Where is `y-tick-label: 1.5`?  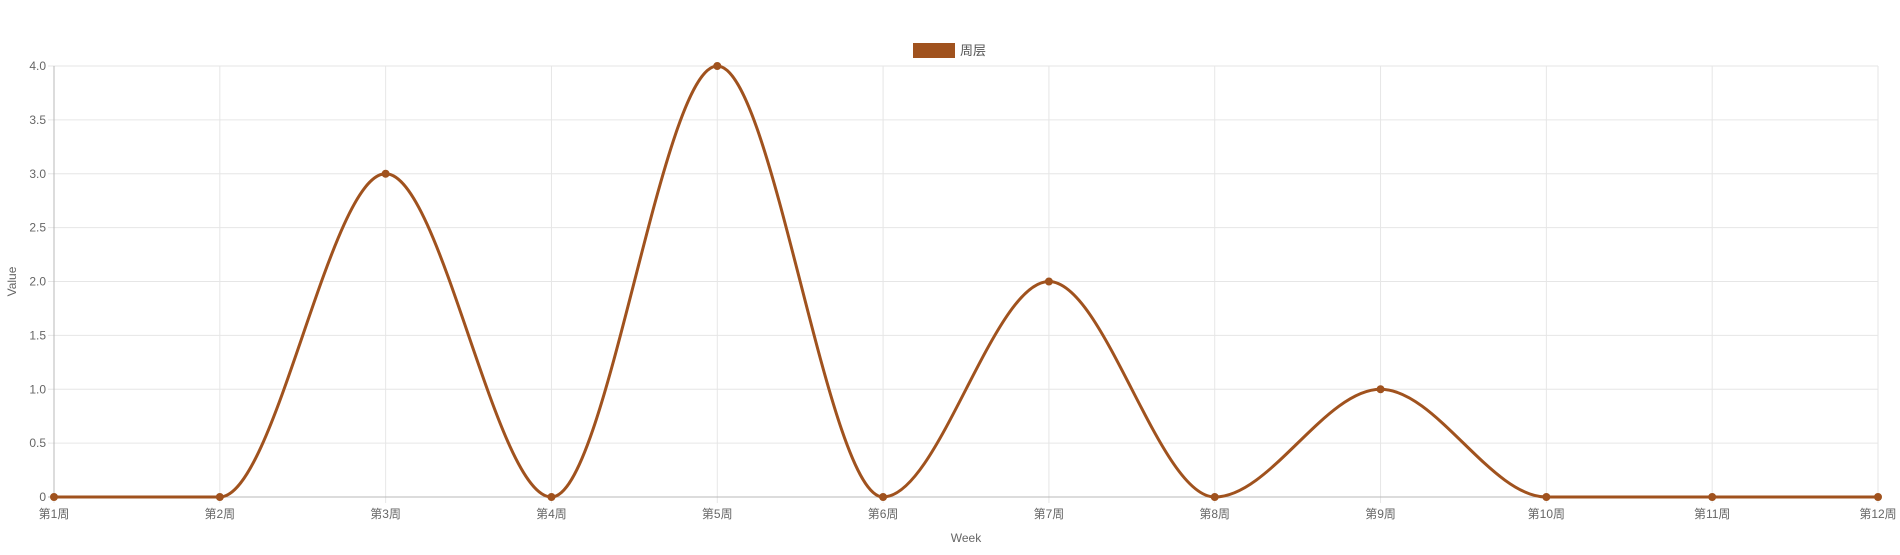 y-tick-label: 1.5 is located at coordinates (37, 335).